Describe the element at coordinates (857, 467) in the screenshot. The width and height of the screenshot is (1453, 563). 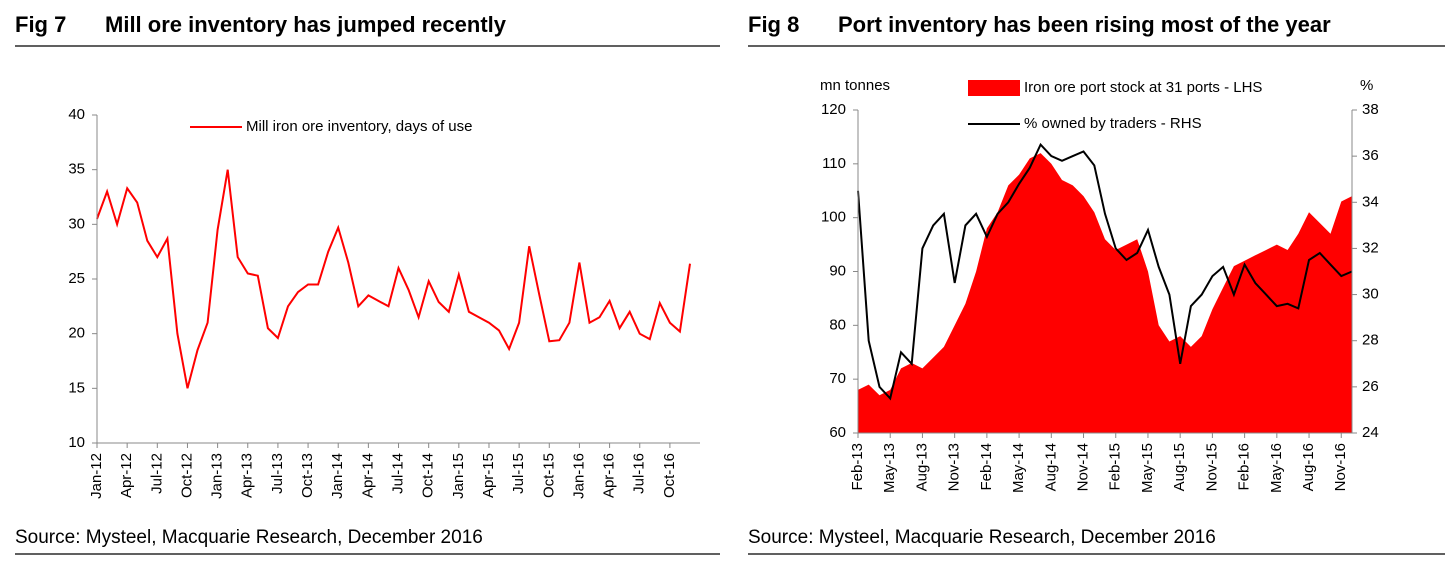
I see `x-tick-label: Feb-13` at that location.